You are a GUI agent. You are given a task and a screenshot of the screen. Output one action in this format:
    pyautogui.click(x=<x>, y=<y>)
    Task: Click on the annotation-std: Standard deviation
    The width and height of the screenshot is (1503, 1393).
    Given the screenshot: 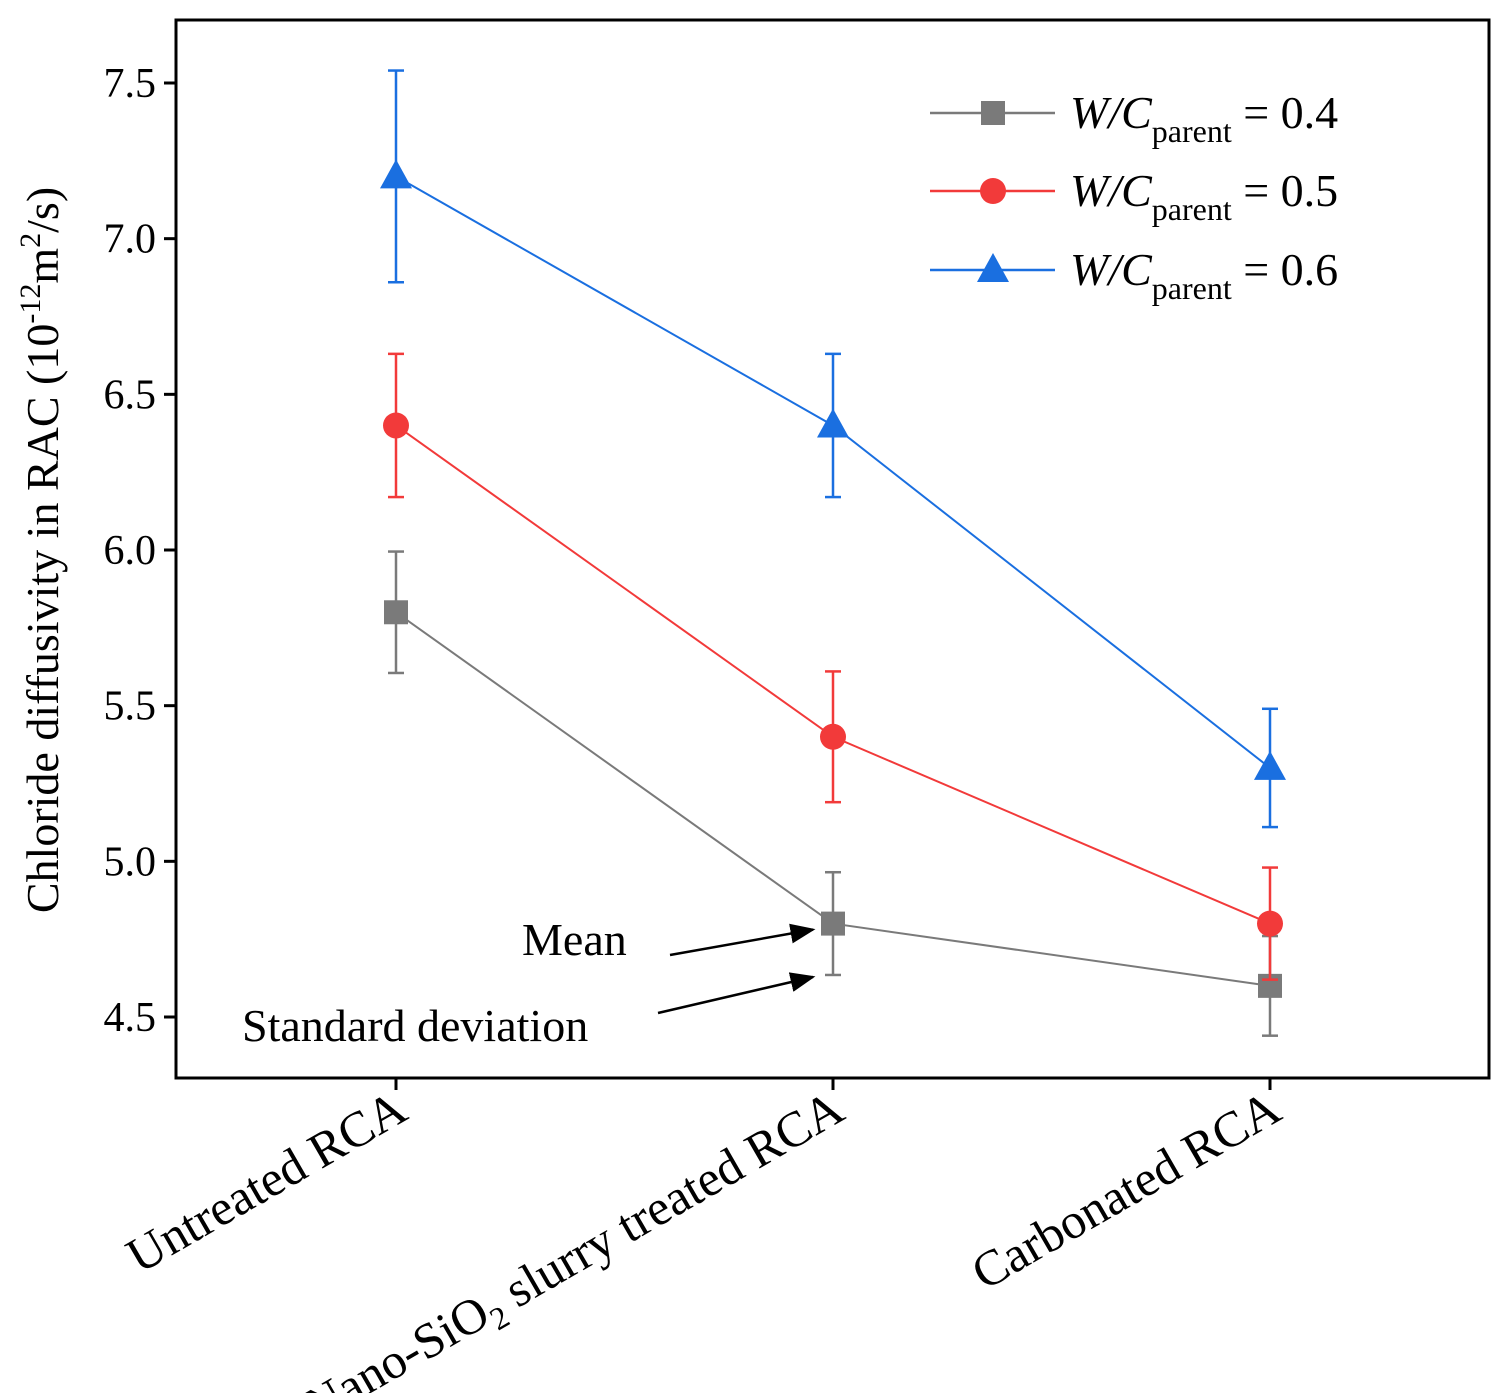 What is the action you would take?
    pyautogui.click(x=415, y=1025)
    